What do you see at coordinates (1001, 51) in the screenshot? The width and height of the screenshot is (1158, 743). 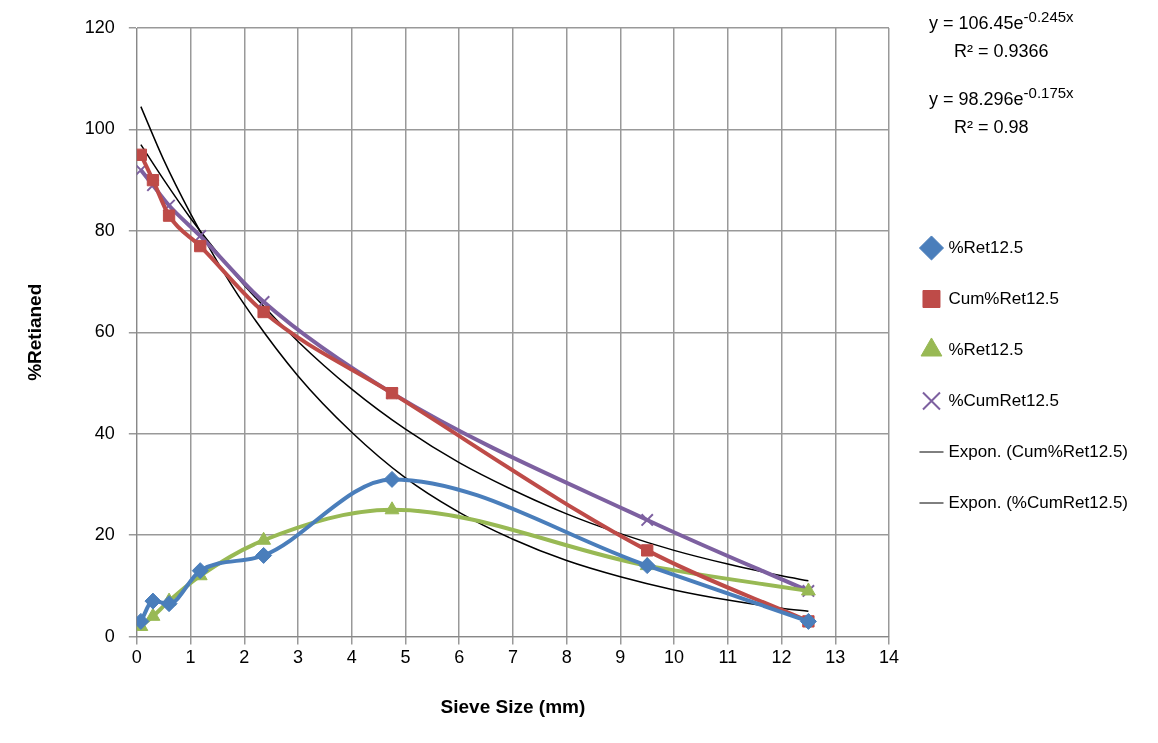 I see `text: R² = 0.9366` at bounding box center [1001, 51].